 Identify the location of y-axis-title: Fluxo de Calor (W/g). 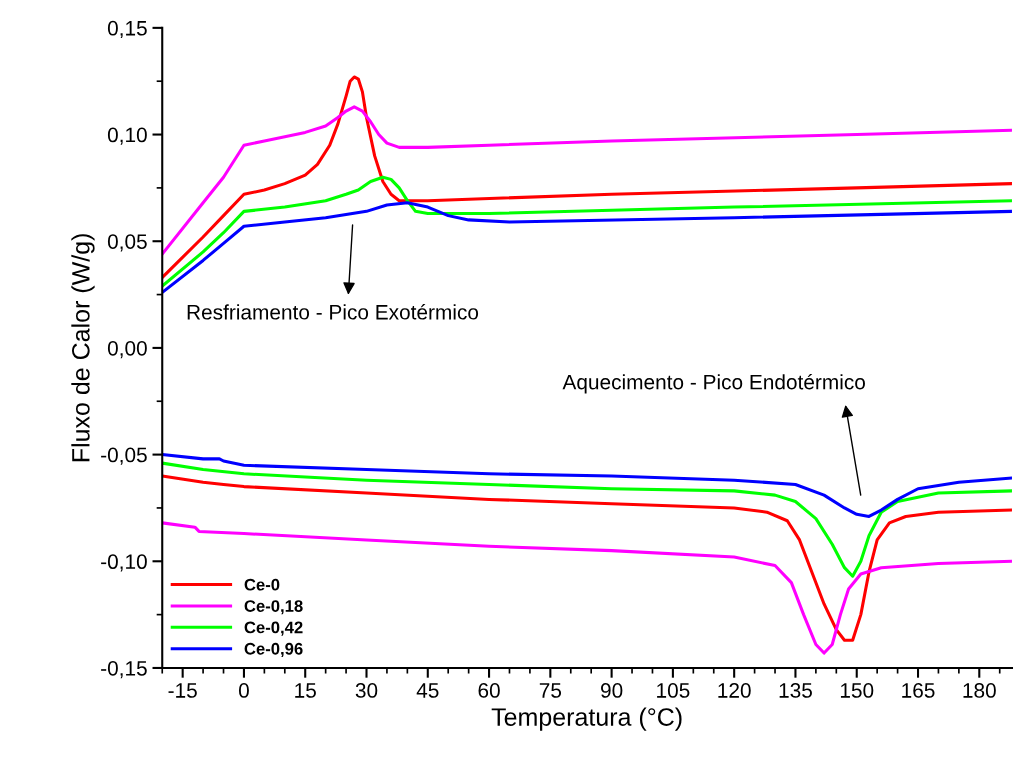
(83, 348).